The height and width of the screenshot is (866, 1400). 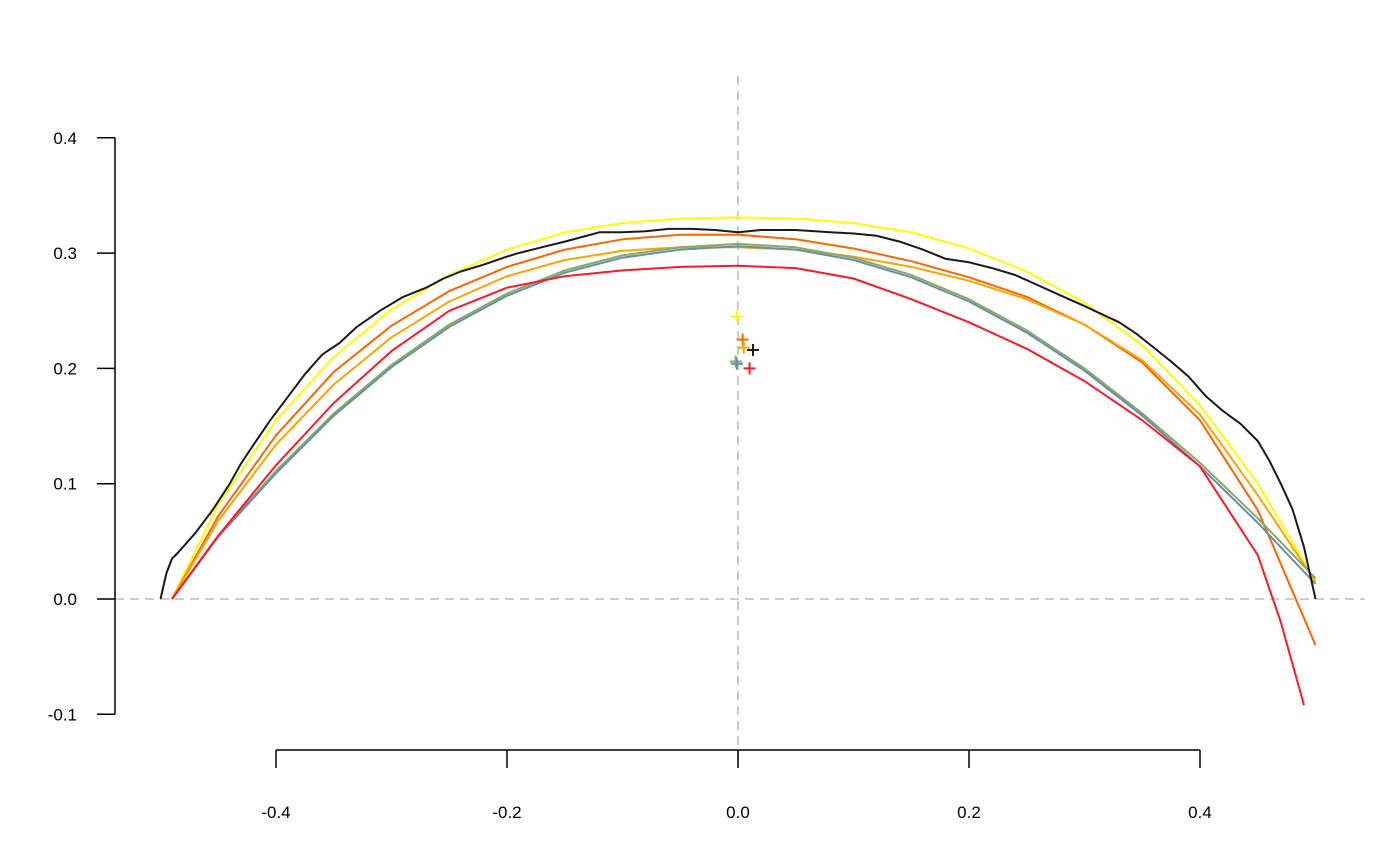 I want to click on y-axis: -0.1 0.0 0.1 0.2 0.3 0.4, so click(x=82, y=426).